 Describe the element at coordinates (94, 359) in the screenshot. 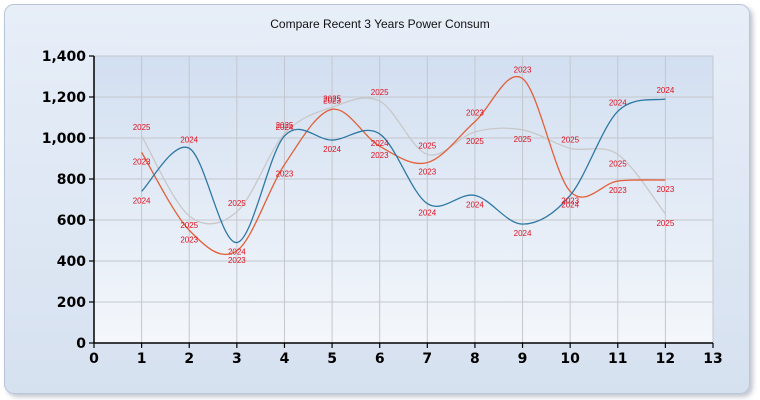

I see `x-tick-label: 0` at that location.